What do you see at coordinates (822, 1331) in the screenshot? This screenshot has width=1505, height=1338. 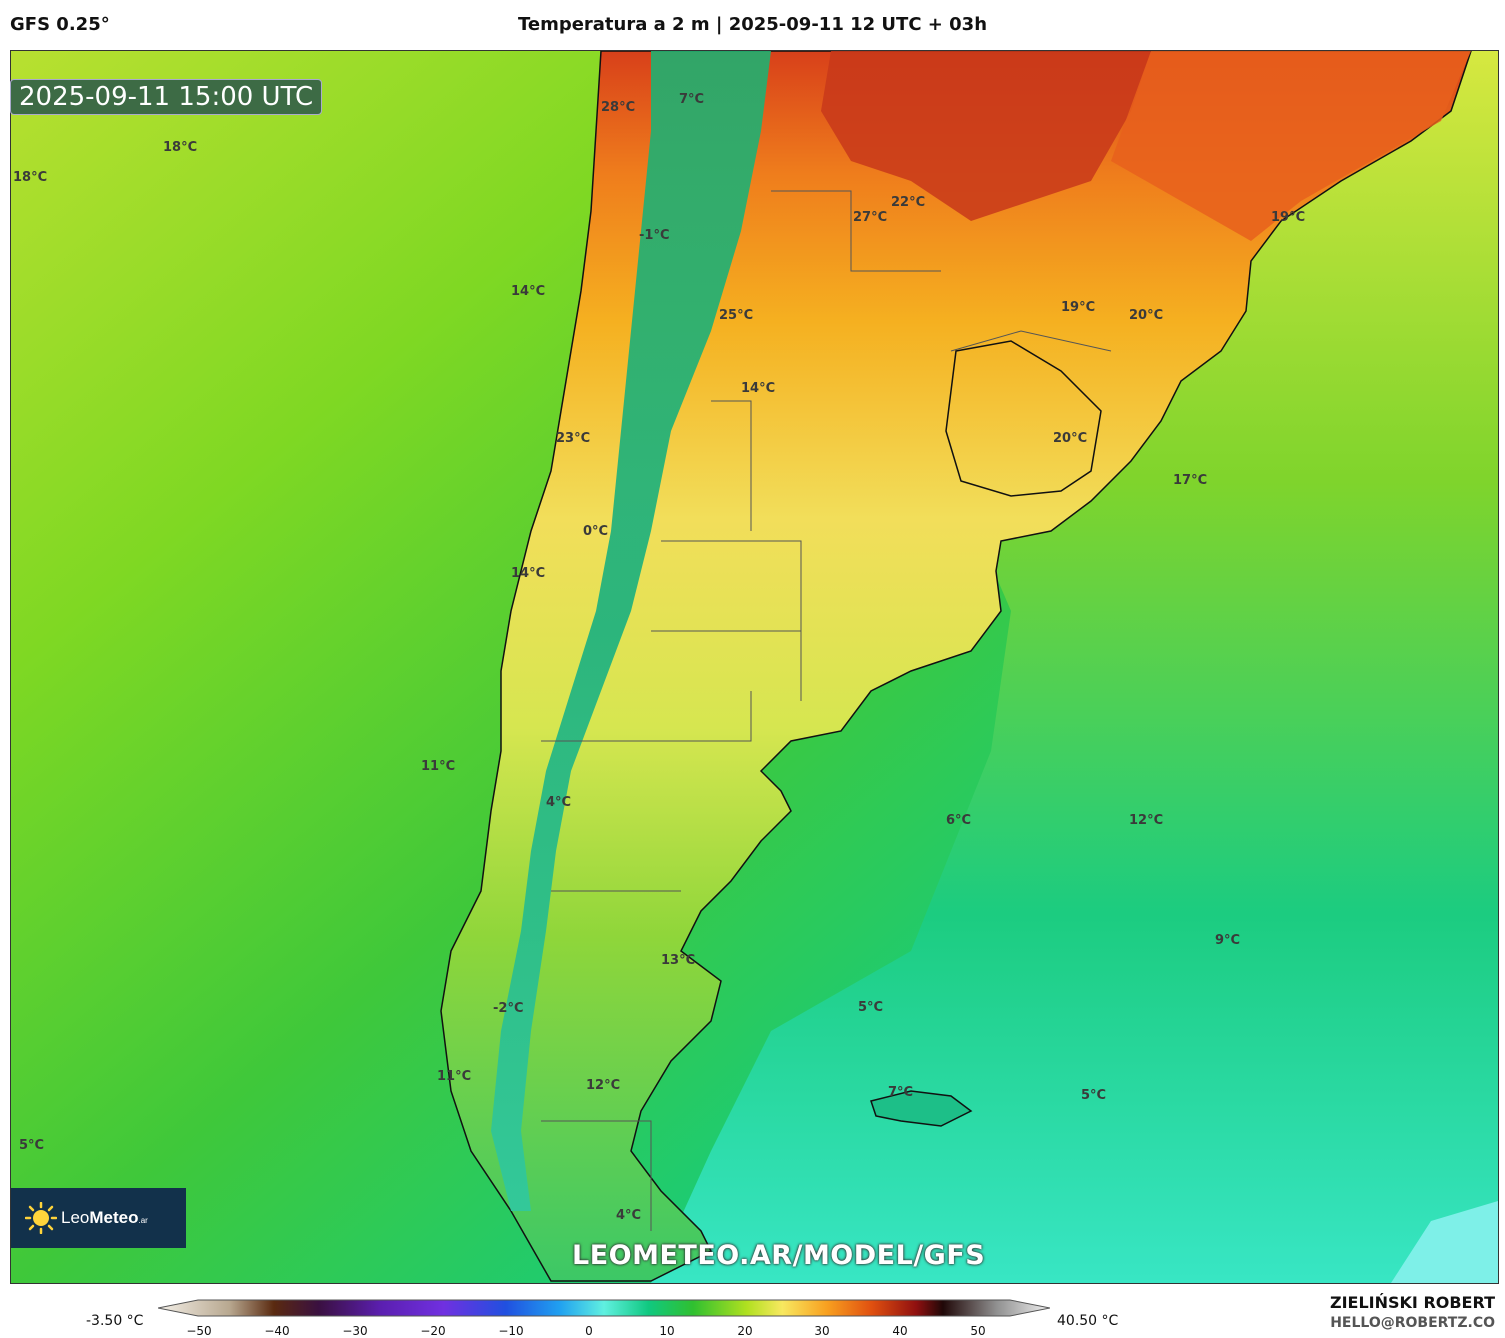 I see `colorbar-tick-label: 30` at bounding box center [822, 1331].